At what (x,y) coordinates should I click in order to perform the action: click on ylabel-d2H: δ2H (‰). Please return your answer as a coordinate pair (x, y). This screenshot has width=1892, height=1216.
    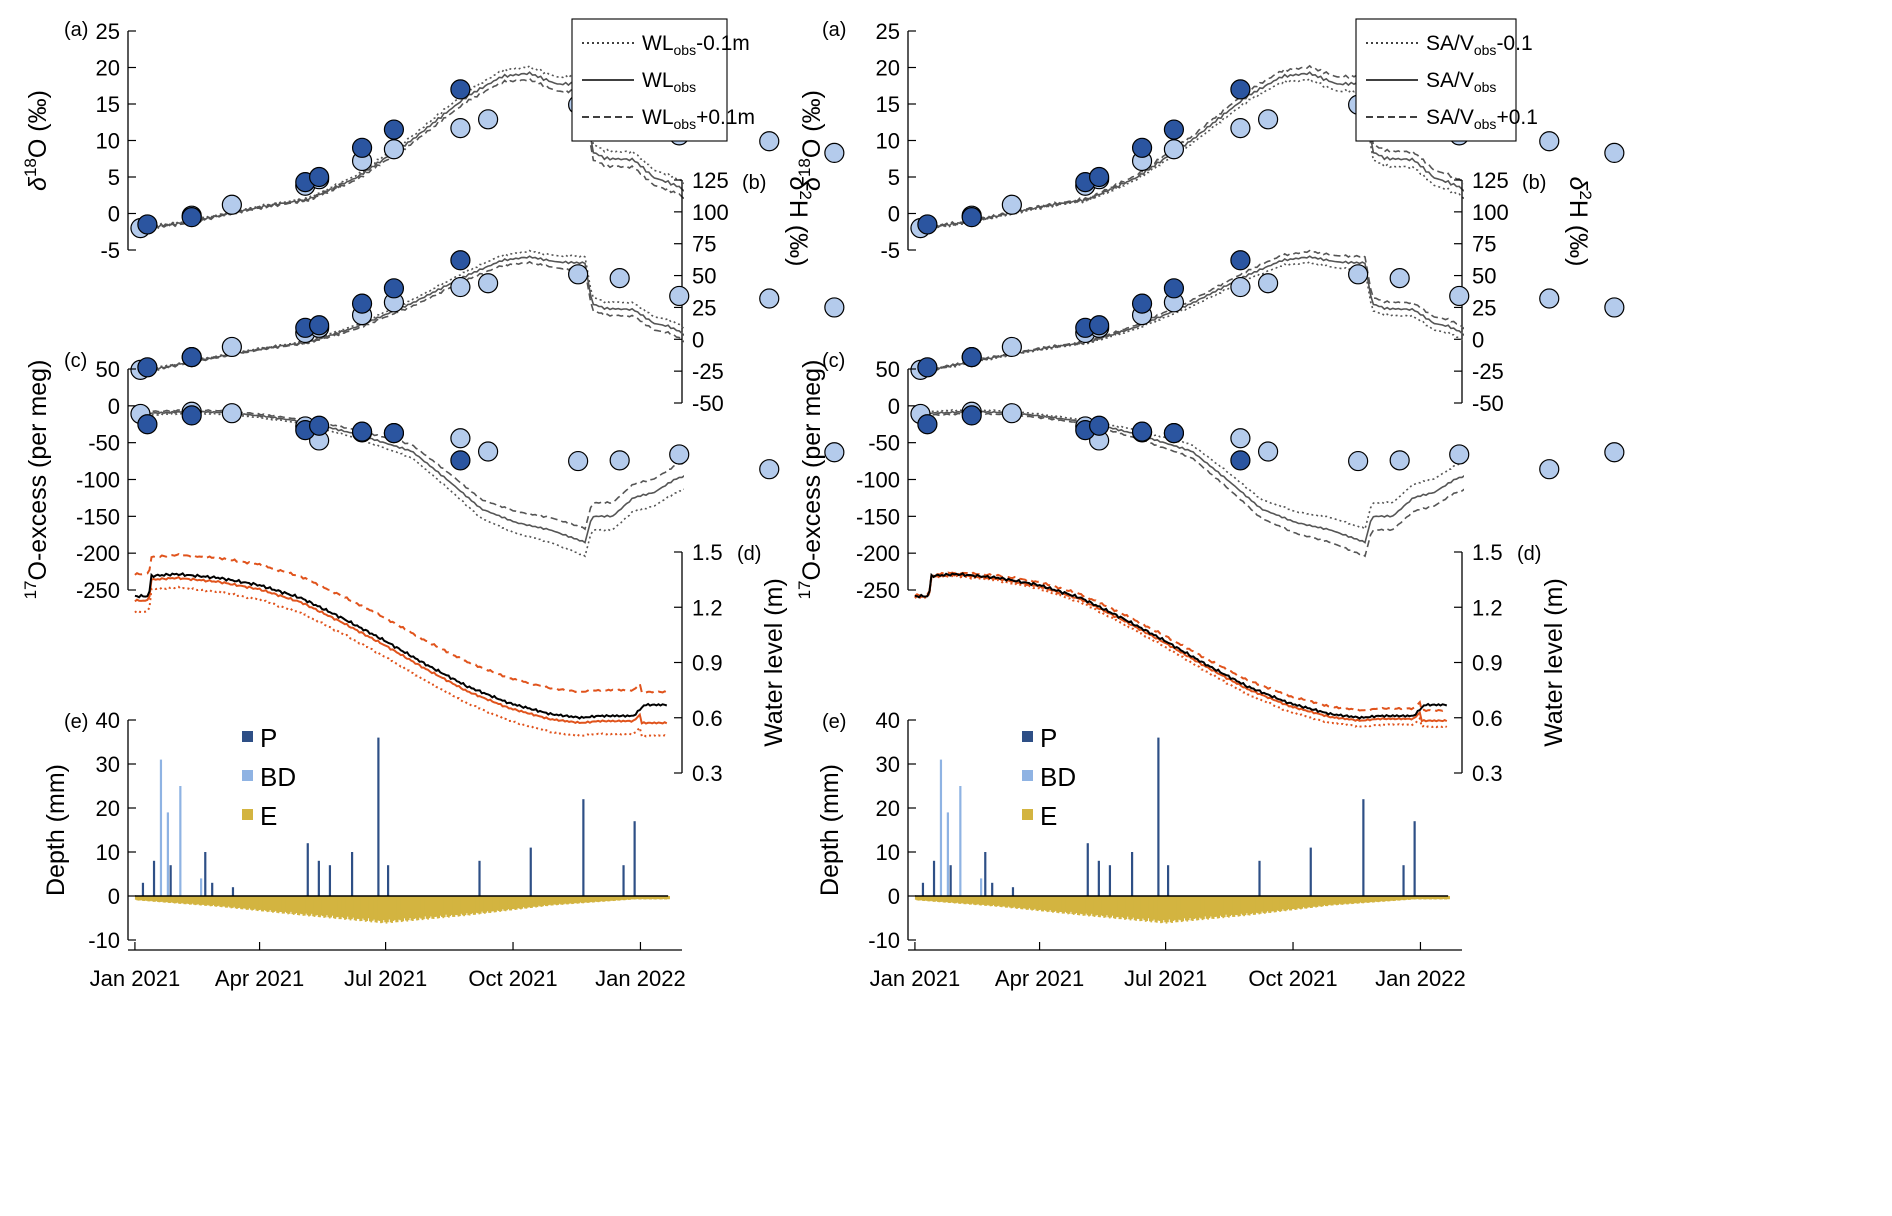
    Looking at the image, I should click on (1579, 221).